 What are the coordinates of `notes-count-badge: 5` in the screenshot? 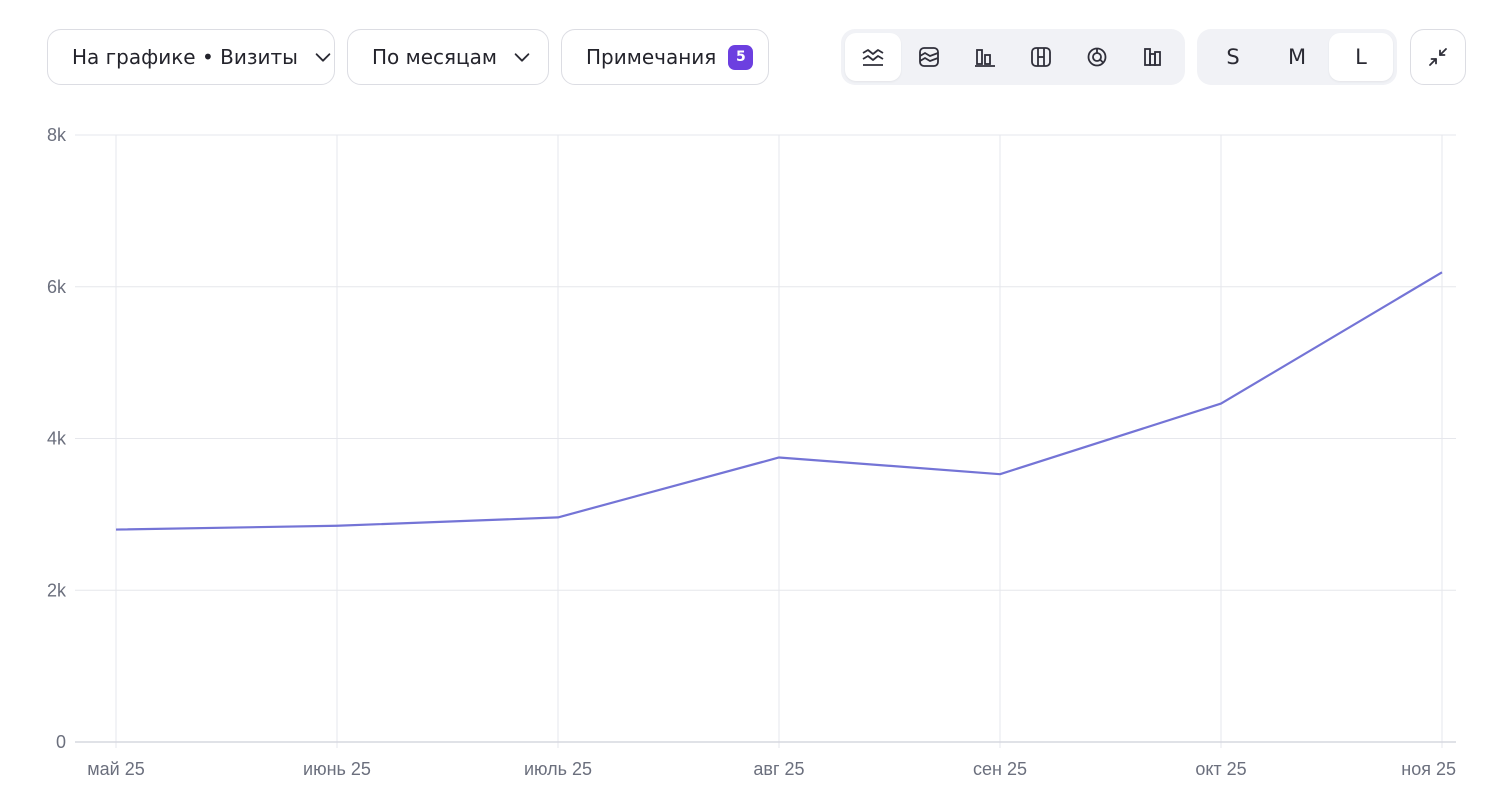 It's located at (741, 57).